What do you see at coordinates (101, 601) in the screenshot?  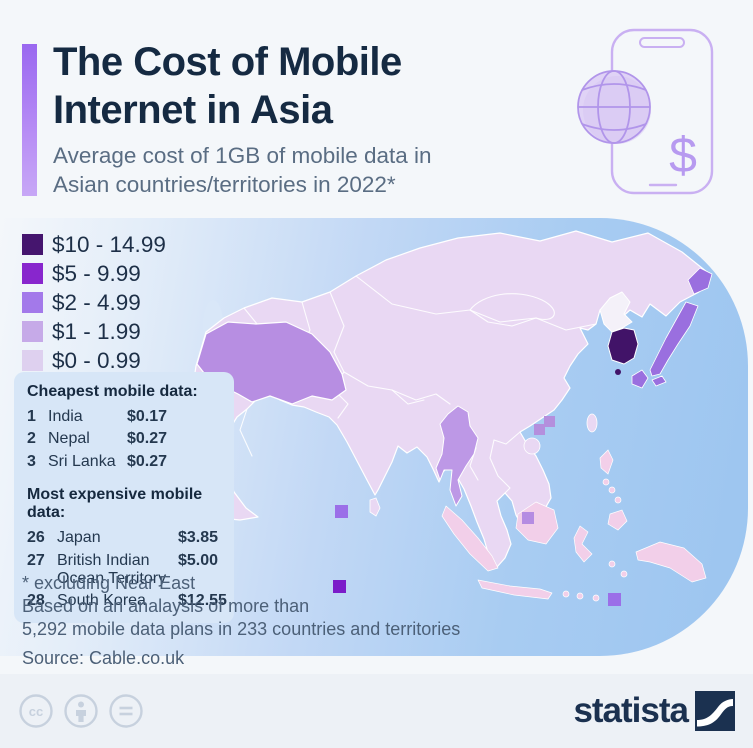 I see `rank-country: South Korea` at bounding box center [101, 601].